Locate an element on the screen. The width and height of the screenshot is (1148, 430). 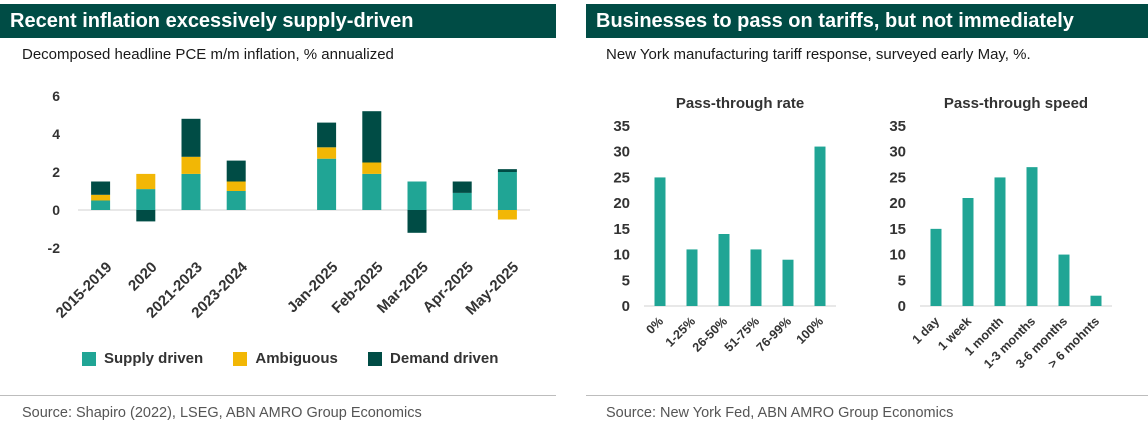
legend-demand: Demand driven is located at coordinates (433, 358).